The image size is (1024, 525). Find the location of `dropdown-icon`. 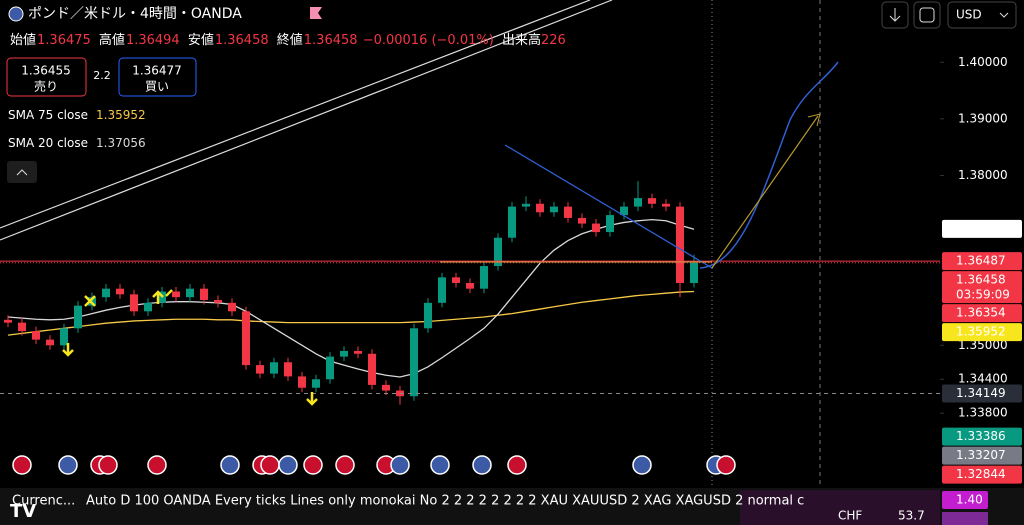

dropdown-icon is located at coordinates (1004, 15).